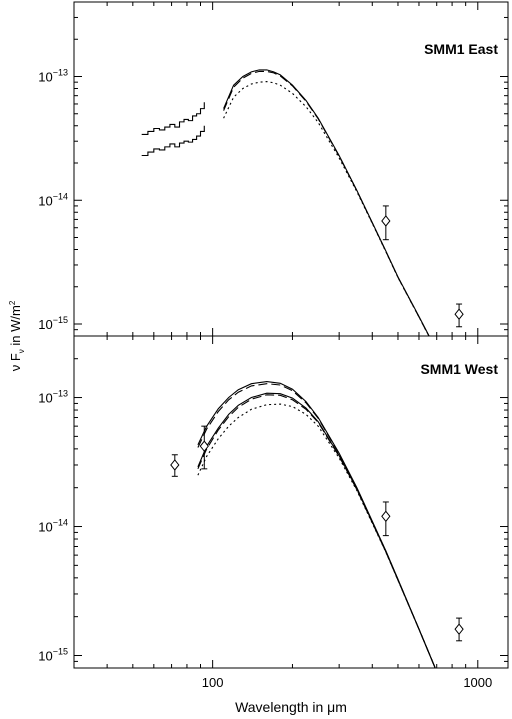  I want to click on series-line-dotted, so click(326, 208).